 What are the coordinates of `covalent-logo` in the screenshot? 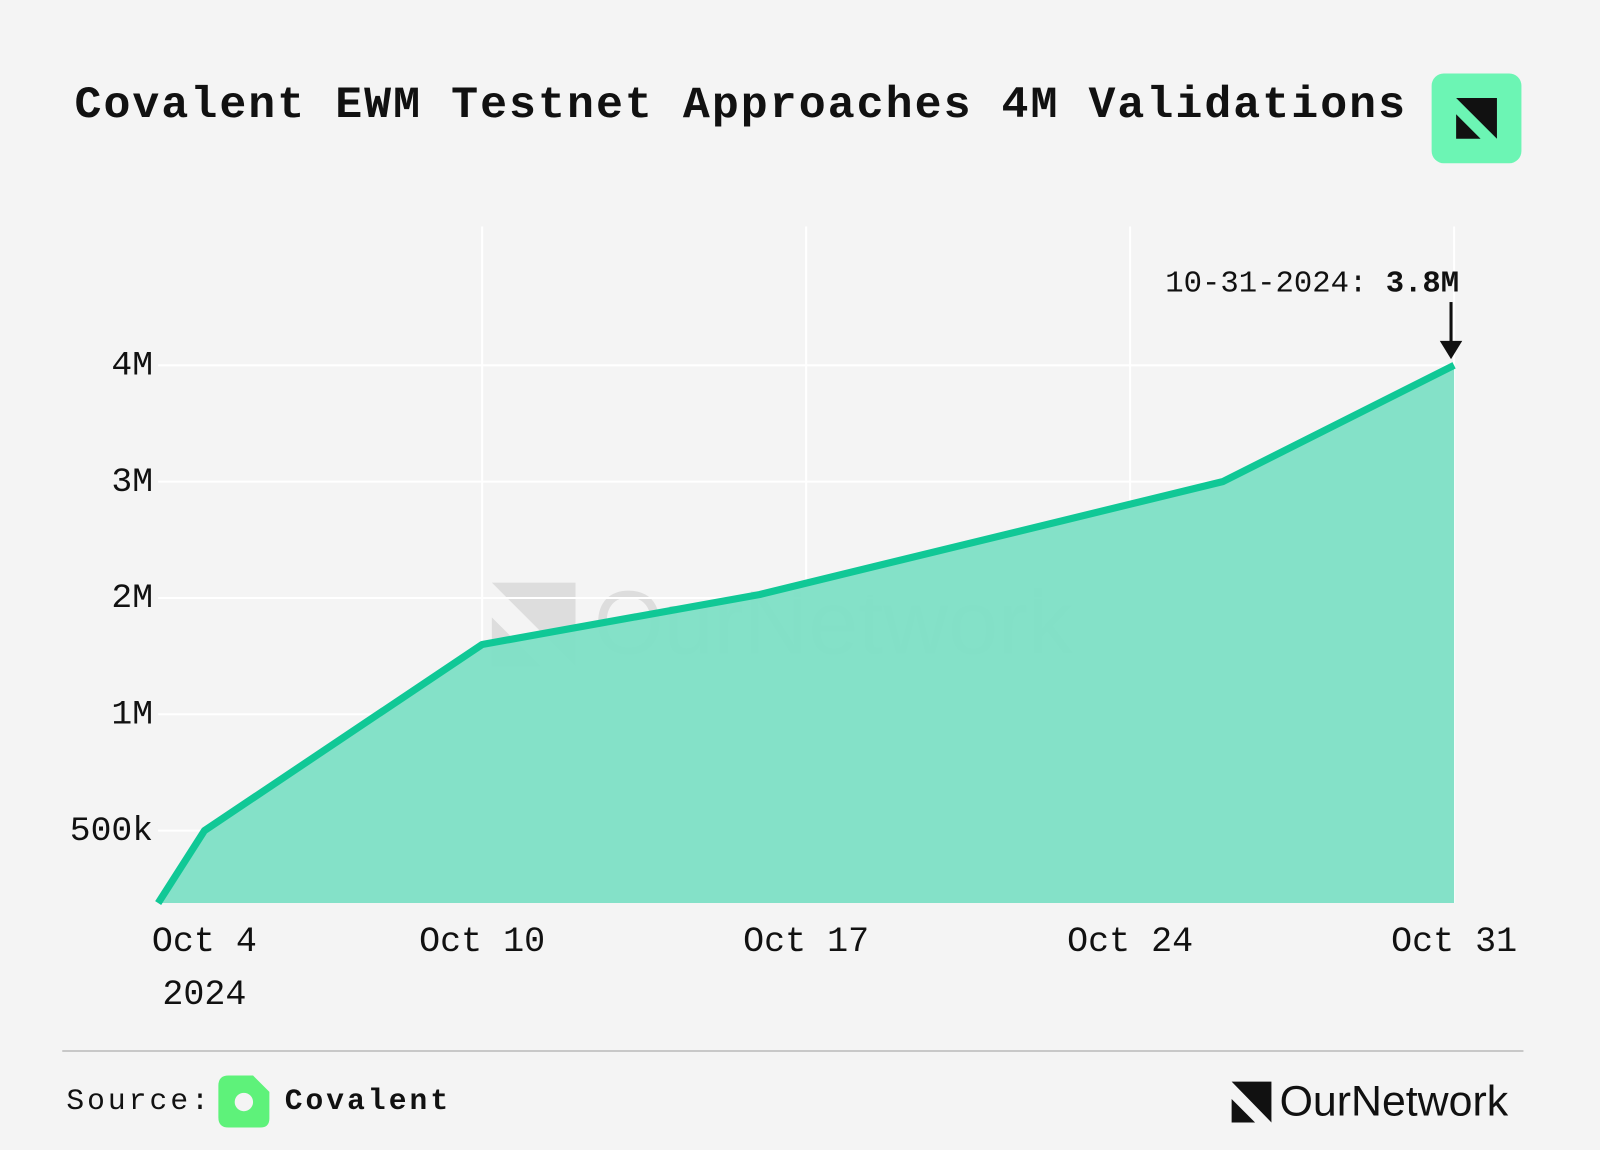 It's located at (244, 1101).